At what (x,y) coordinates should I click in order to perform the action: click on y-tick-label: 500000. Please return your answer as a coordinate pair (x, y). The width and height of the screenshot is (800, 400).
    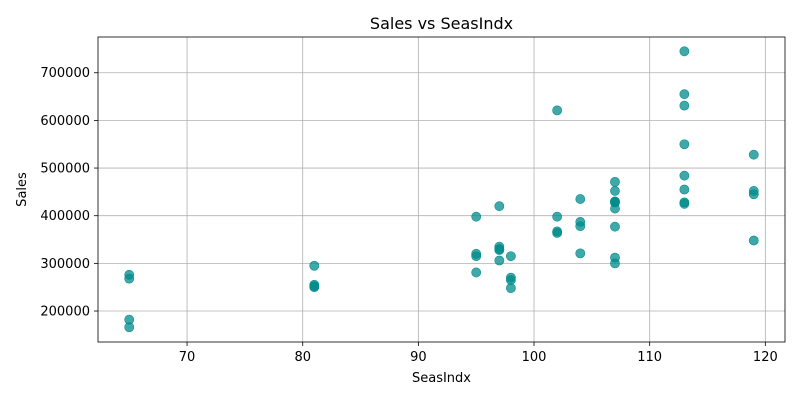
    Looking at the image, I should click on (65, 169).